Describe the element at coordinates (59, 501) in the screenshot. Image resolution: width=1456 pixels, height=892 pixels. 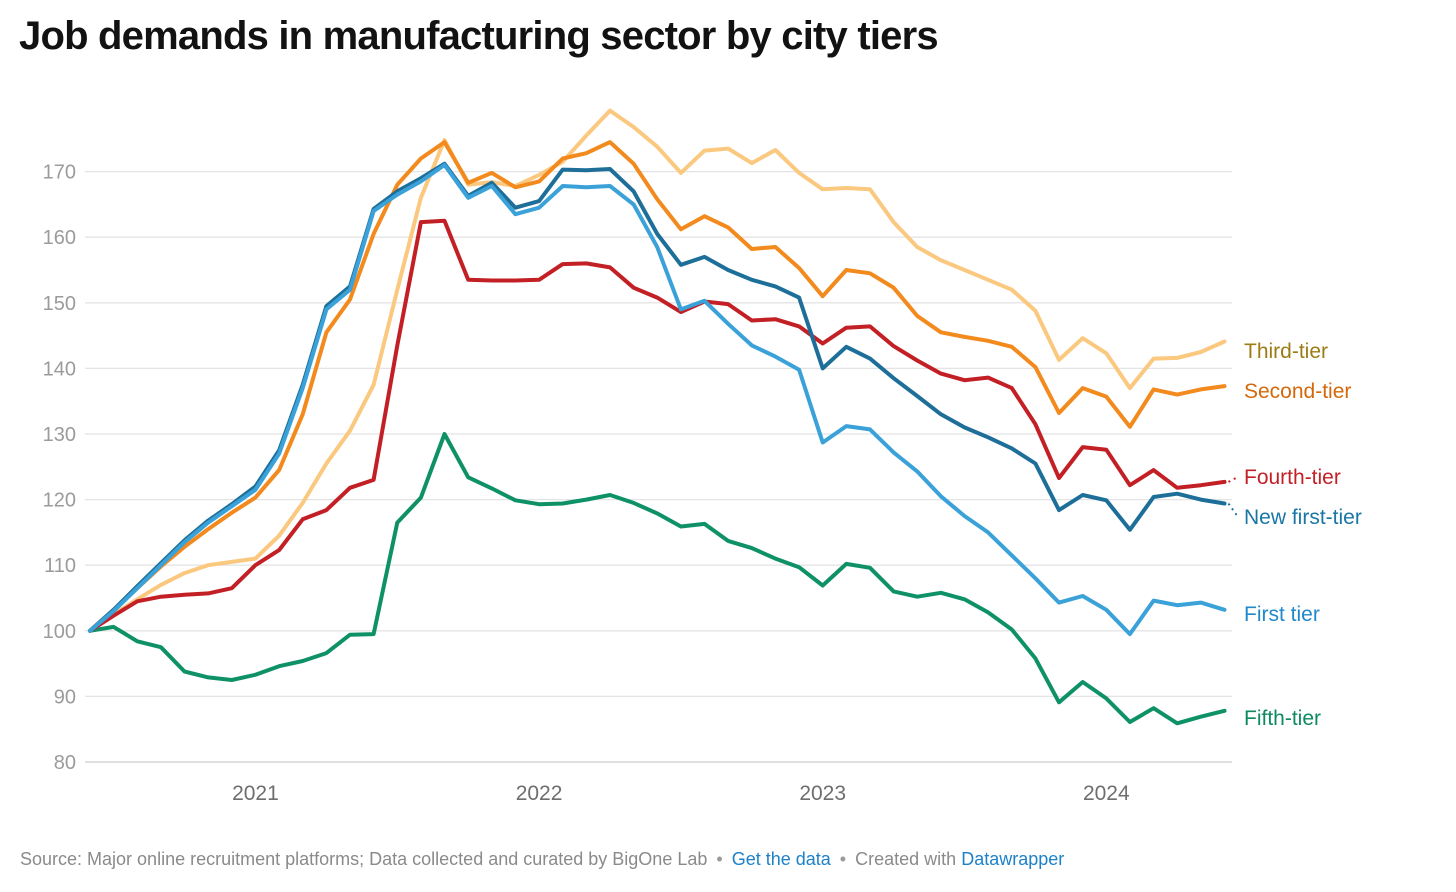
I see `y-tick-label: 120` at that location.